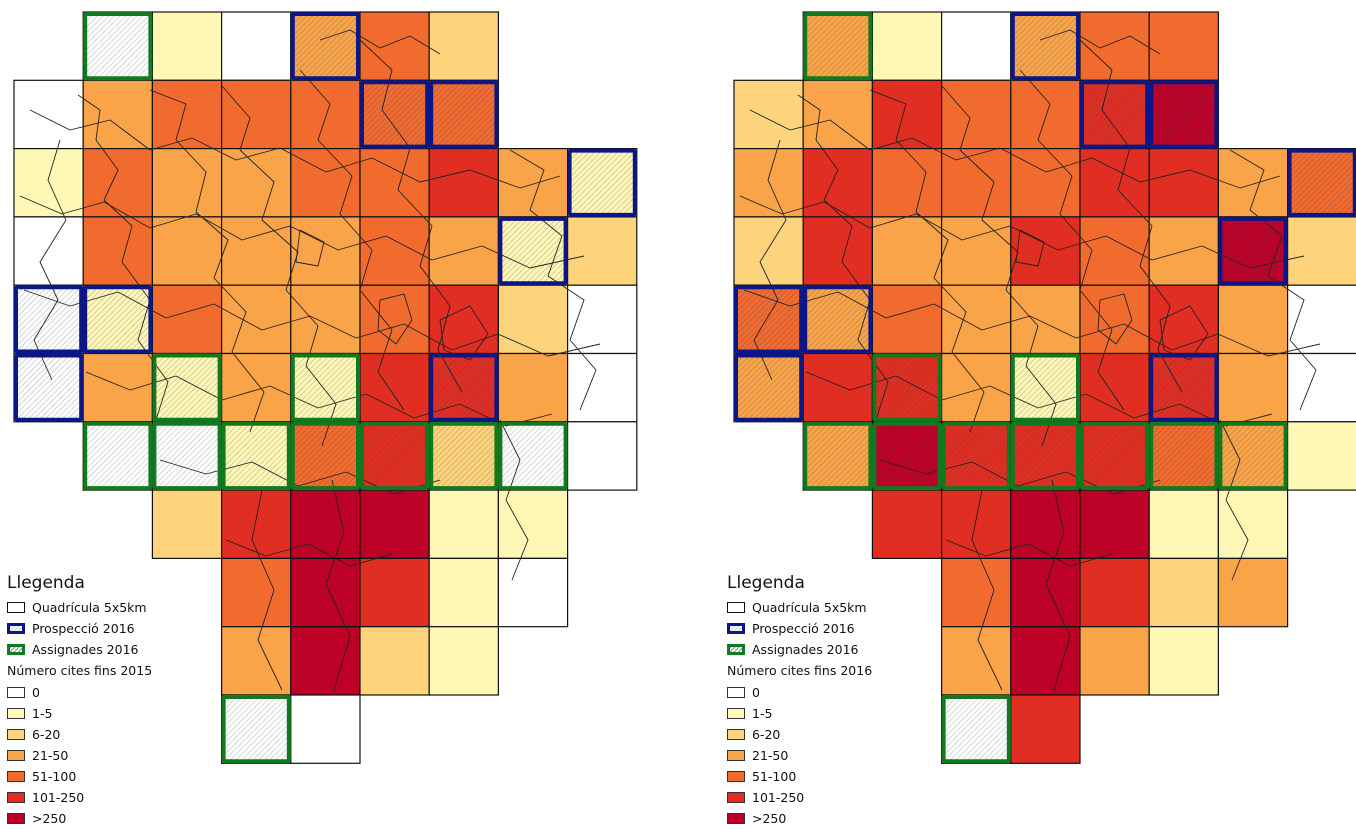 This screenshot has width=1356, height=830. What do you see at coordinates (766, 734) in the screenshot?
I see `legend-class-label: 6-20` at bounding box center [766, 734].